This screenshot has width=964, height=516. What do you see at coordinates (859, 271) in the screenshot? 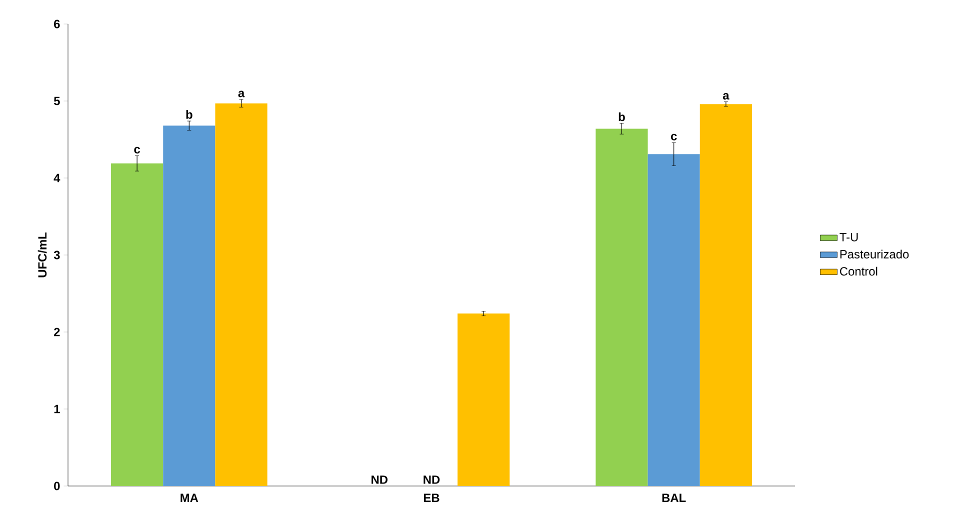
I see `legend-label: Control` at bounding box center [859, 271].